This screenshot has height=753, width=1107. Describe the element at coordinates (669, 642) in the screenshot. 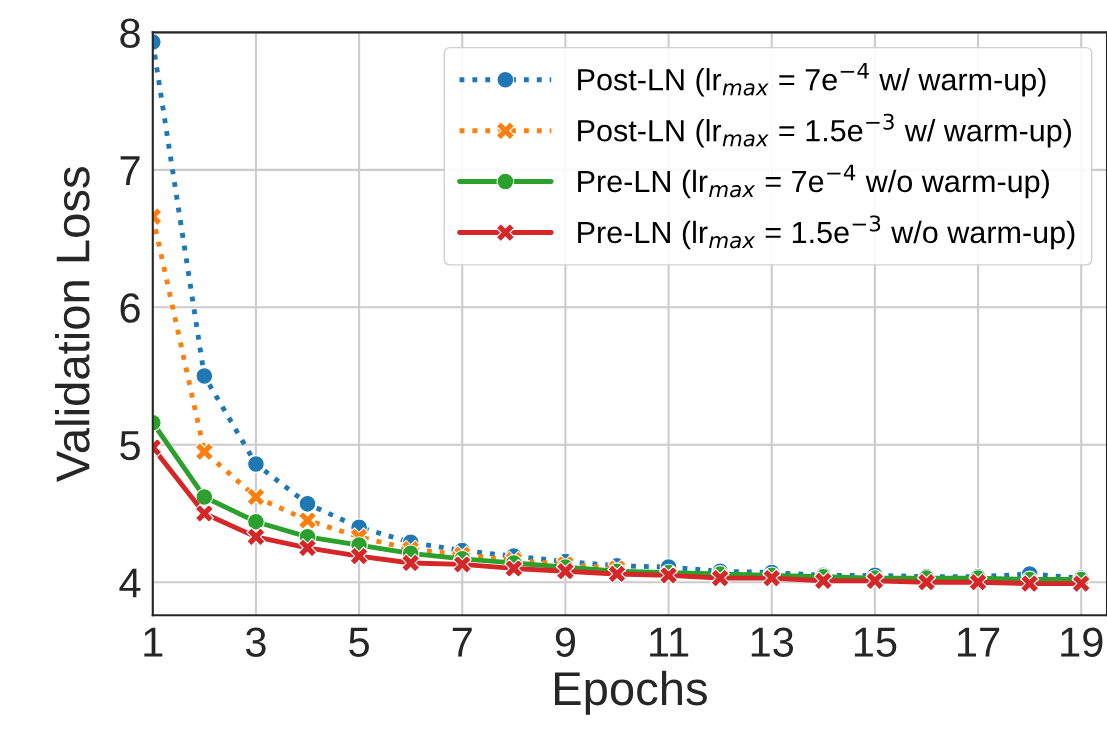

I see `x-tick-label: 11` at that location.